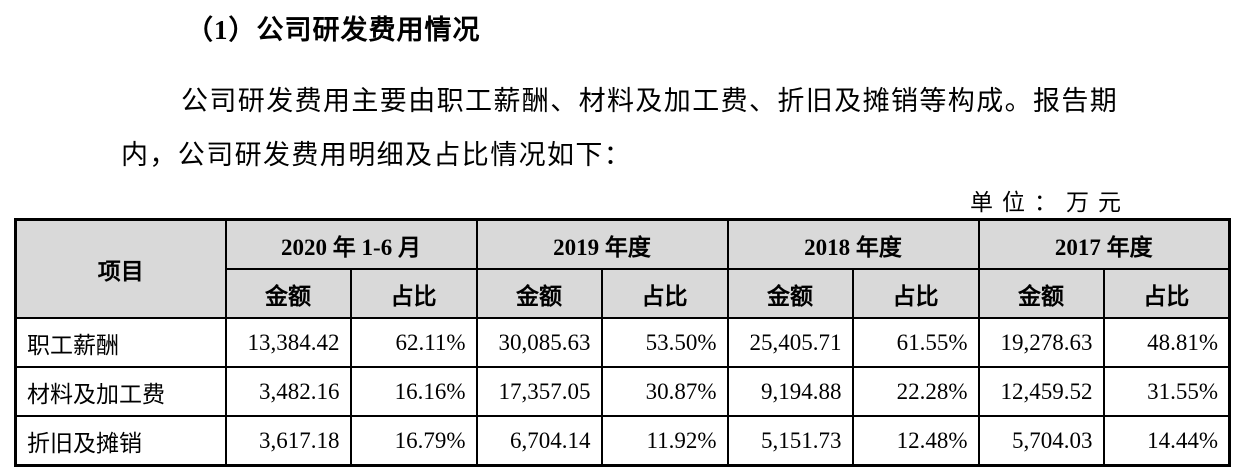  I want to click on header-row-subheads: 金额 占比 金额 占比 金额 占比 金额 占比, so click(623, 293).